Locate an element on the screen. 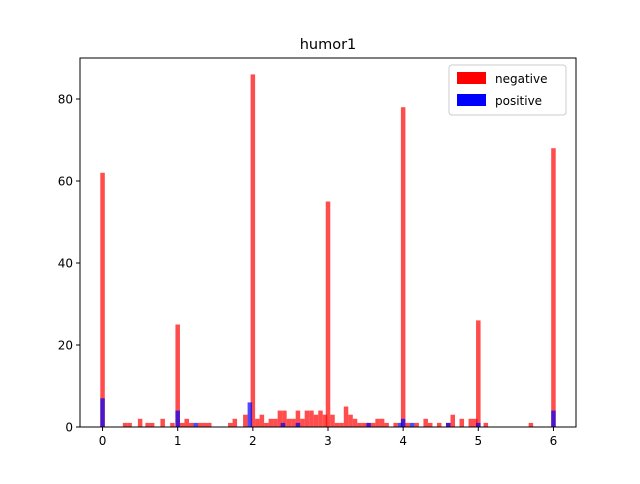 This screenshot has height=484, width=640. x-tick-label: 3 is located at coordinates (328, 441).